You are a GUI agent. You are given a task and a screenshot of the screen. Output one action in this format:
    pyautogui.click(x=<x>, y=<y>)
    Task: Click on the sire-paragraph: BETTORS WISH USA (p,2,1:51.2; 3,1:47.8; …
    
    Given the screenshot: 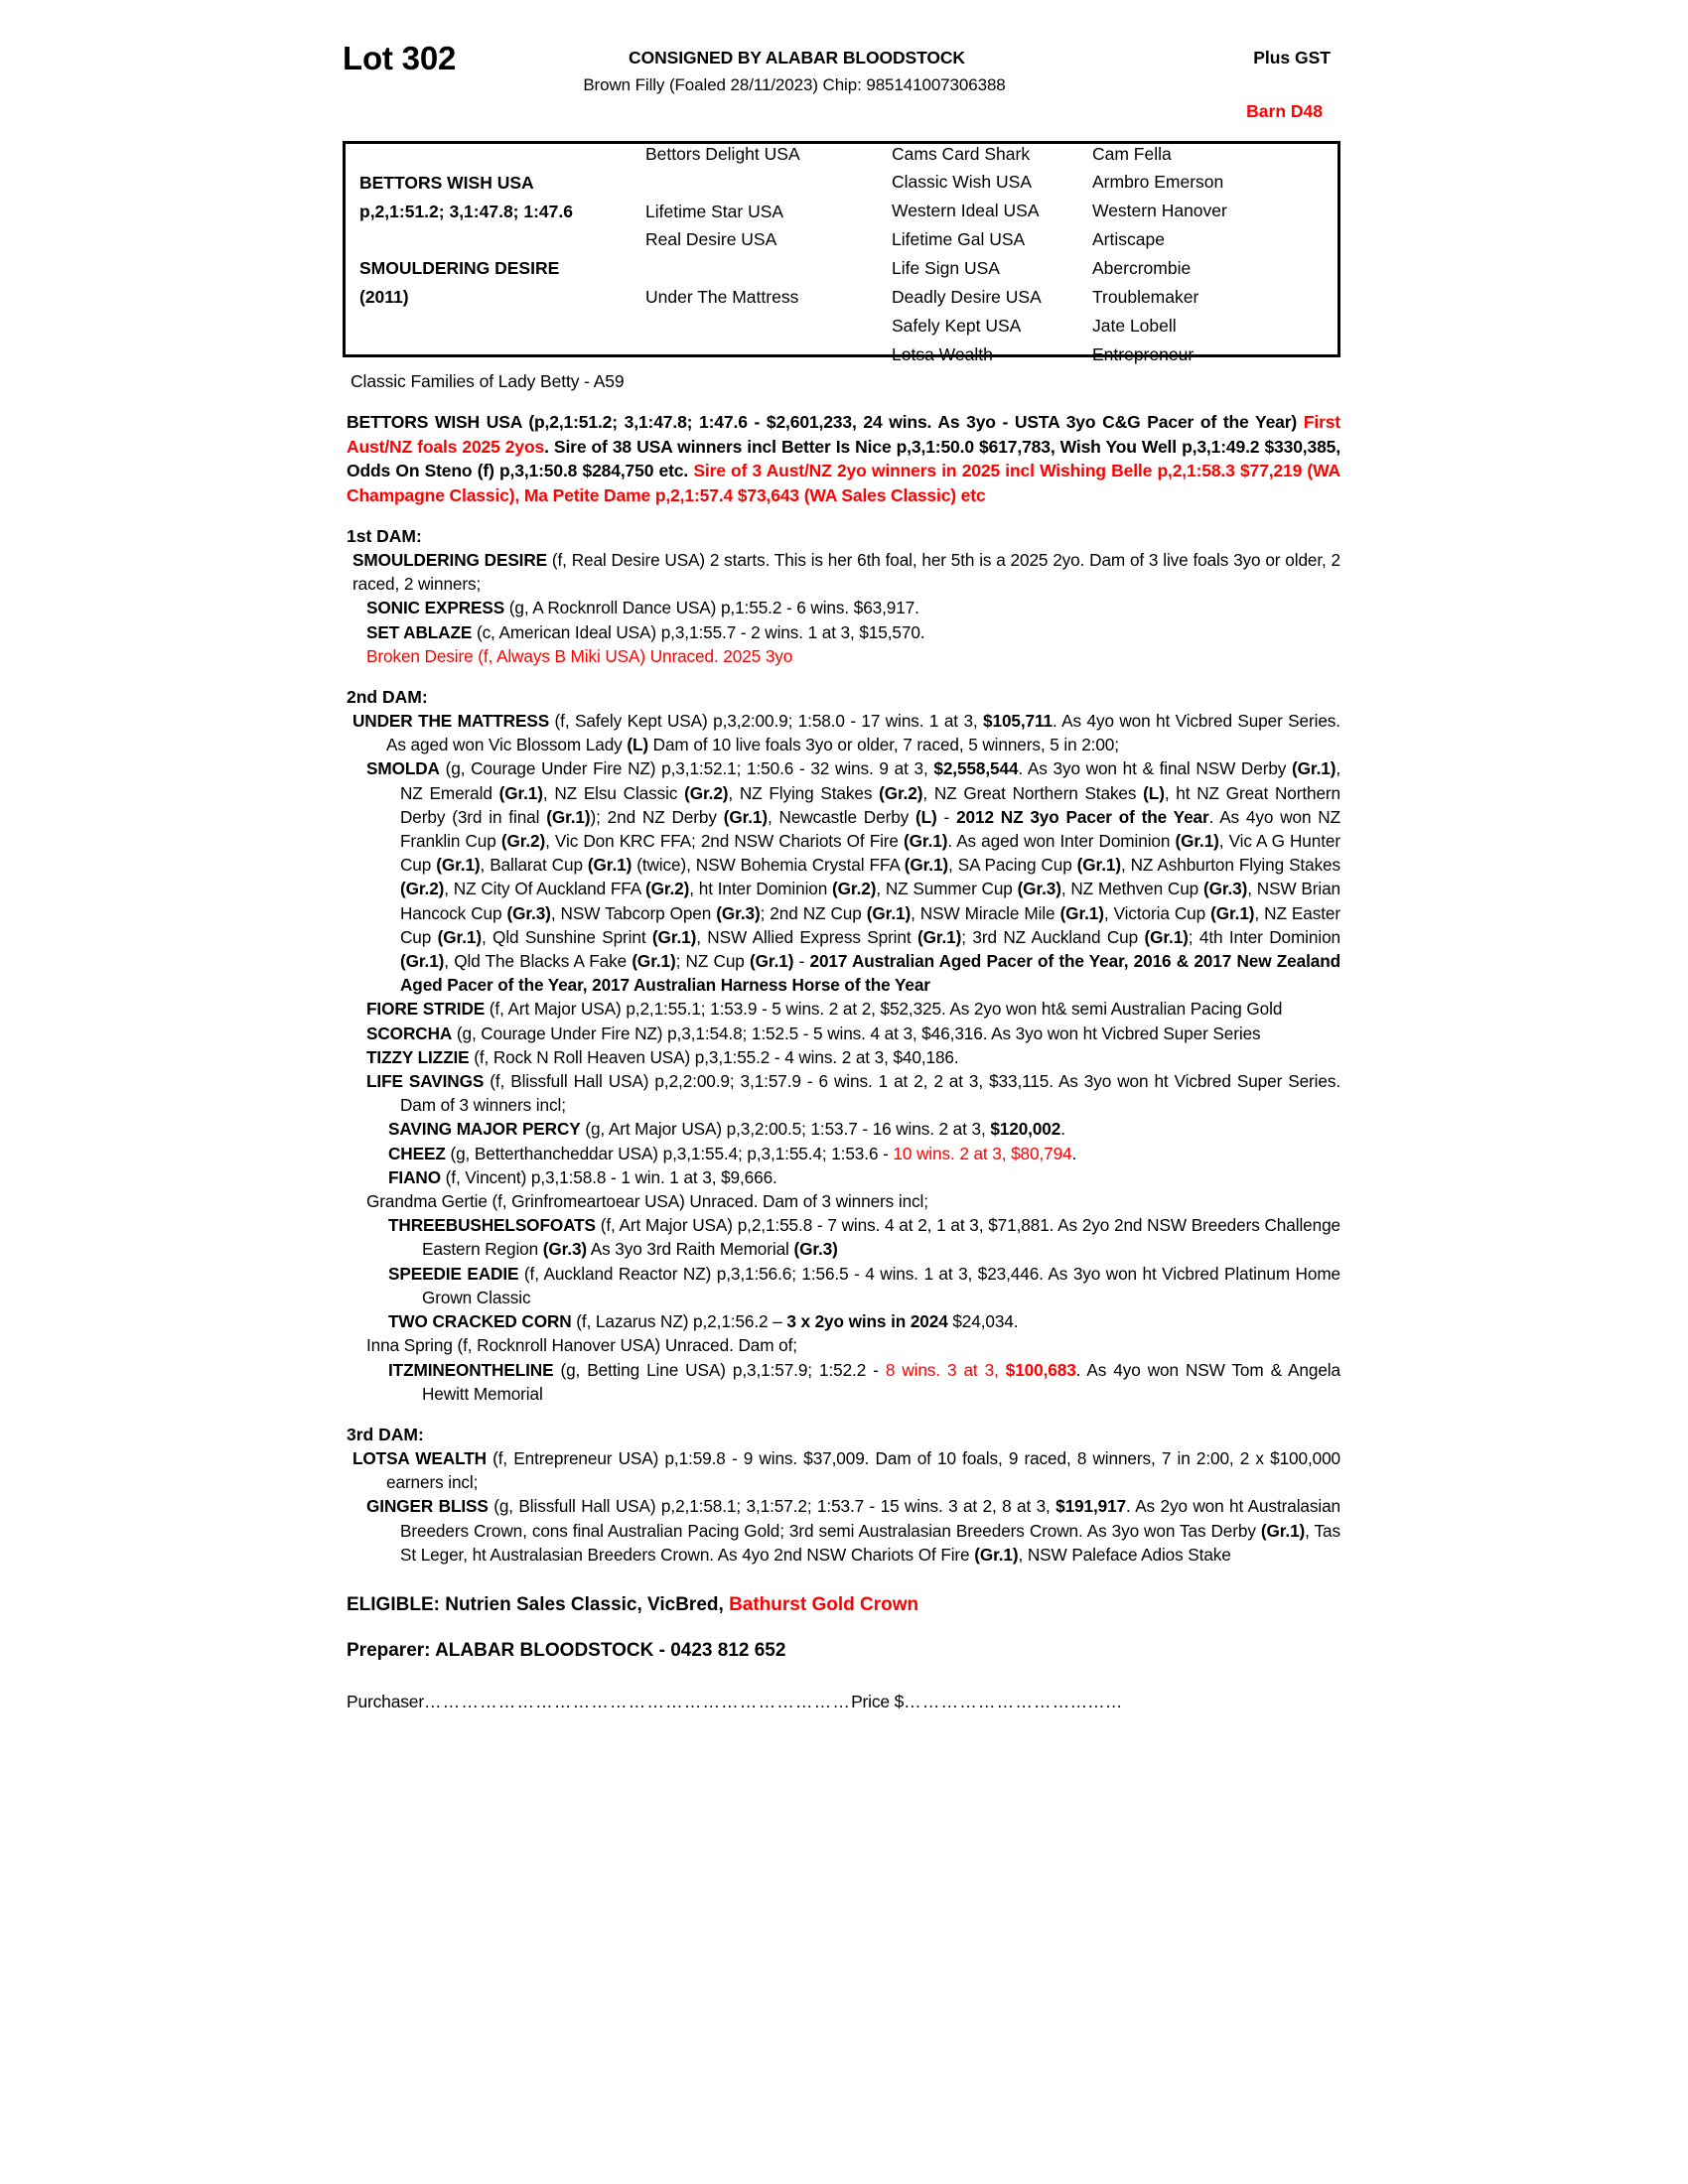 What is the action you would take?
    pyautogui.click(x=843, y=458)
    